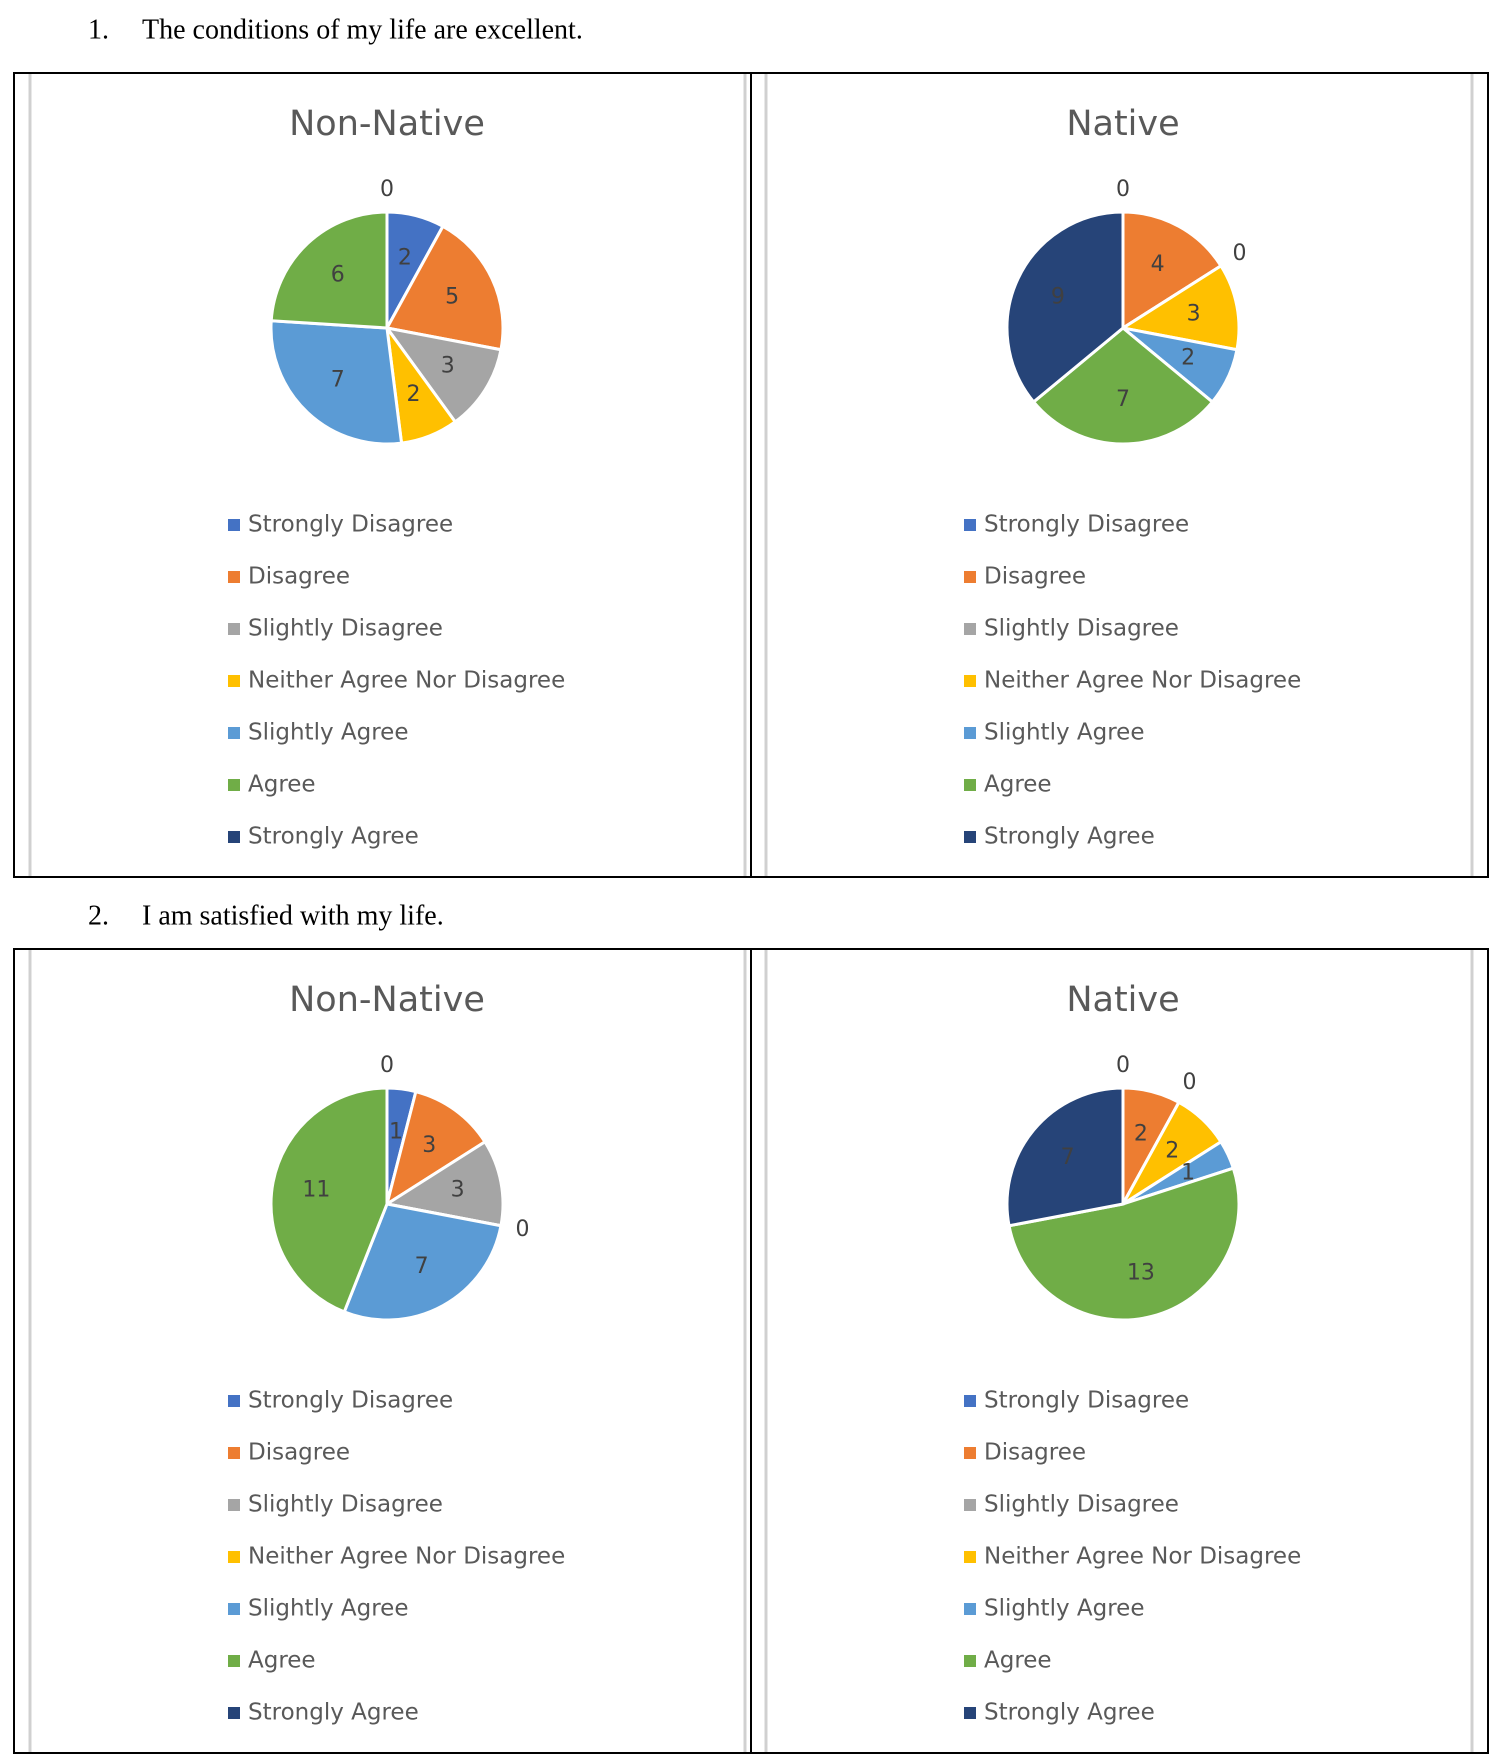 This screenshot has width=1500, height=1764. I want to click on data-label: 6, so click(338, 275).